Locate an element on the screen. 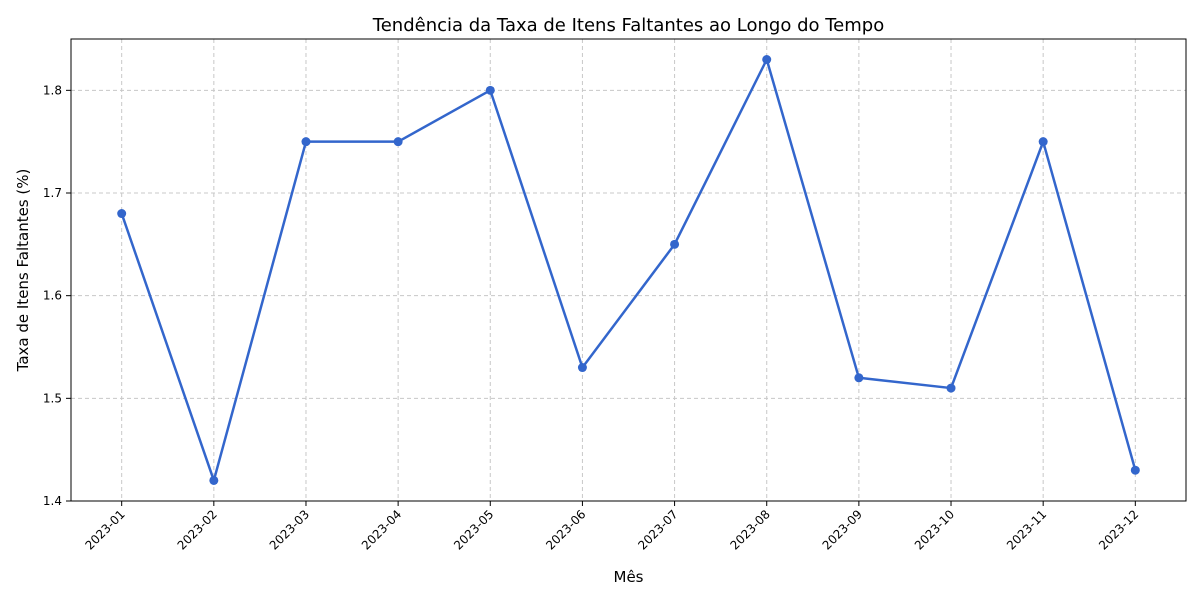 The width and height of the screenshot is (1200, 600). y-tick-label: 1.4 is located at coordinates (52, 501).